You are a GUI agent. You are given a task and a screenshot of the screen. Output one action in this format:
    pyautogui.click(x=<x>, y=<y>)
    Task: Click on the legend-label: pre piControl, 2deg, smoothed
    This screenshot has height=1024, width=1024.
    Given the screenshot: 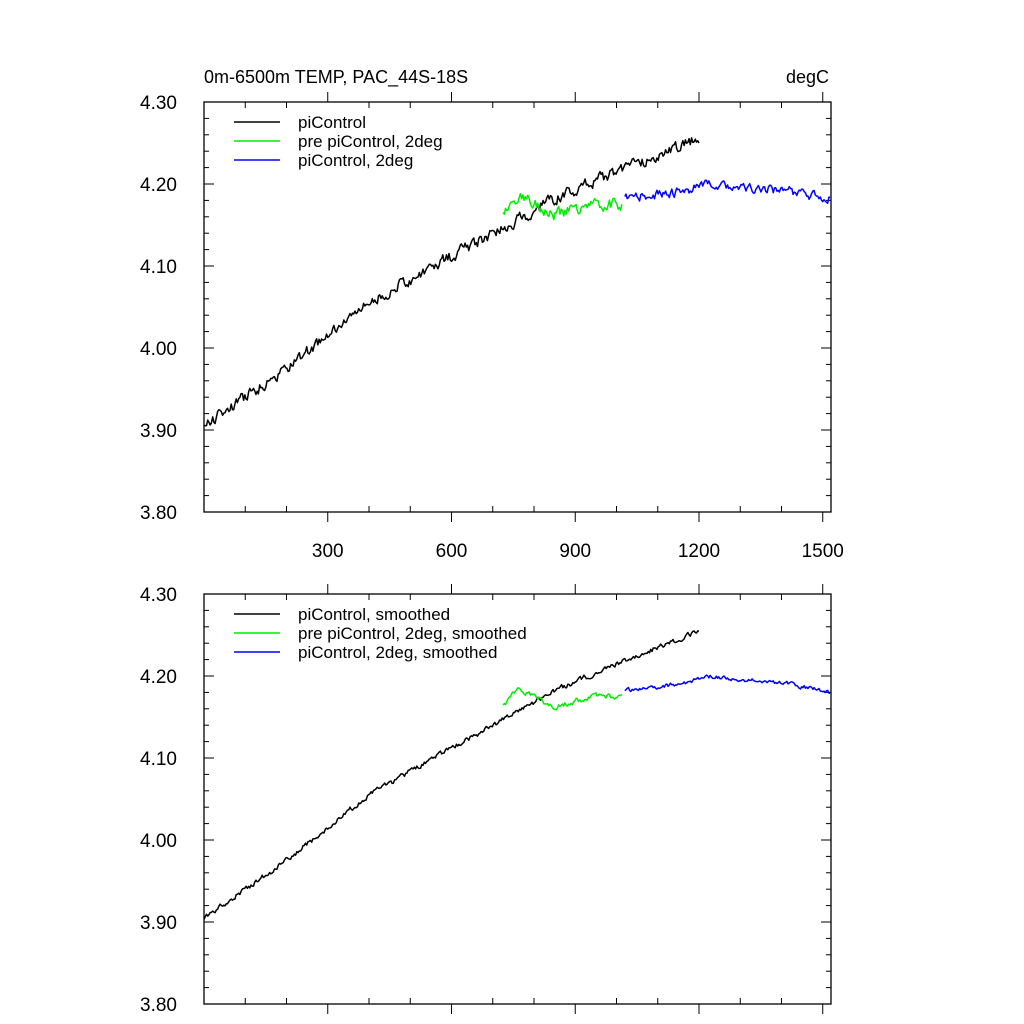 What is the action you would take?
    pyautogui.click(x=412, y=633)
    